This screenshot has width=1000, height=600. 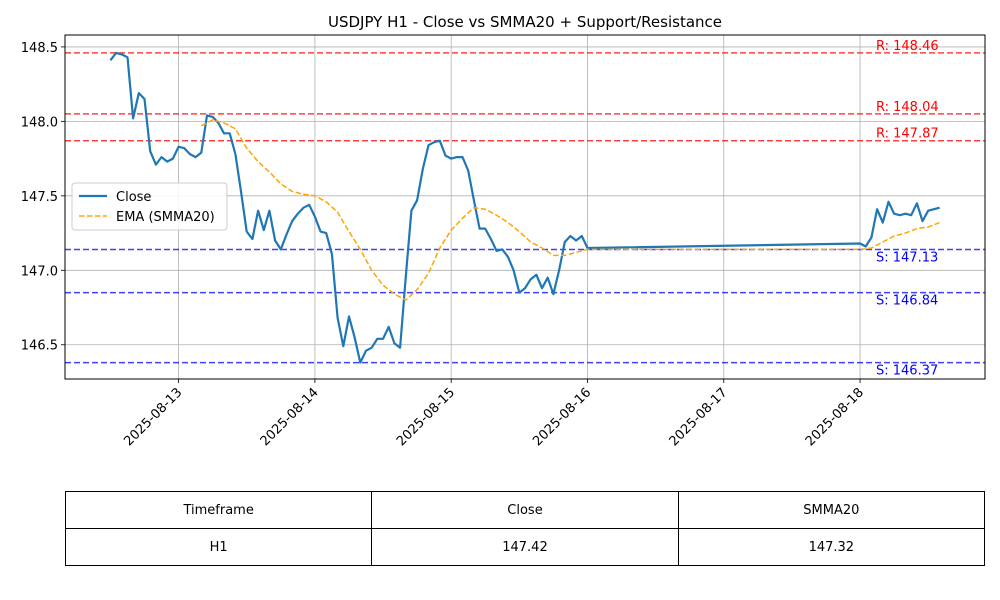 What do you see at coordinates (39, 48) in the screenshot?
I see `y-tick-label: 148.5` at bounding box center [39, 48].